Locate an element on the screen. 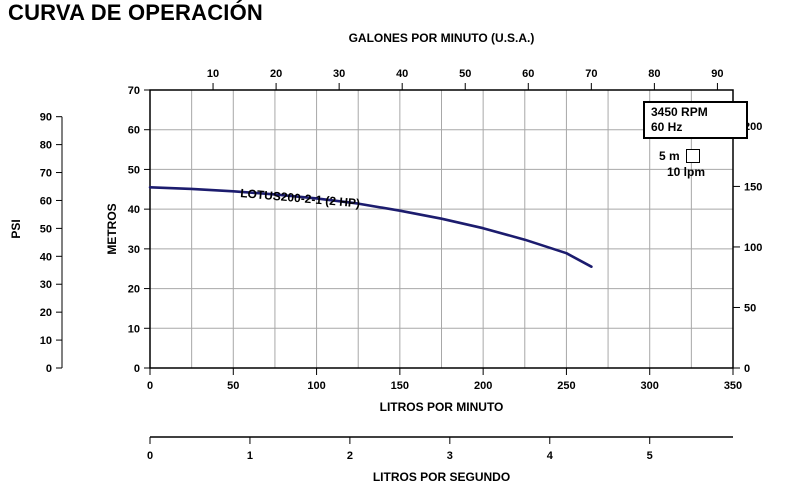  lpm-tick-label: 350 is located at coordinates (733, 386).